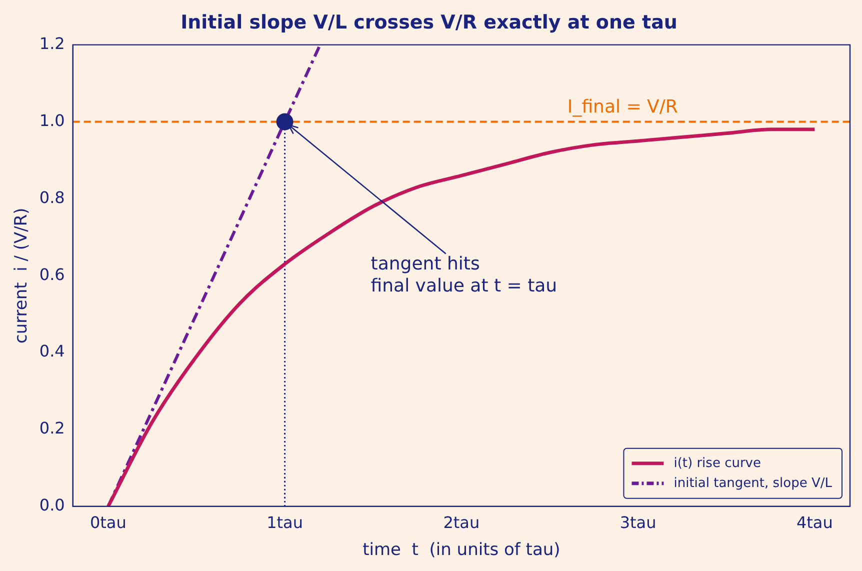 The image size is (862, 571). Describe the element at coordinates (52, 43) in the screenshot. I see `y-tick-label: 1.2` at that location.